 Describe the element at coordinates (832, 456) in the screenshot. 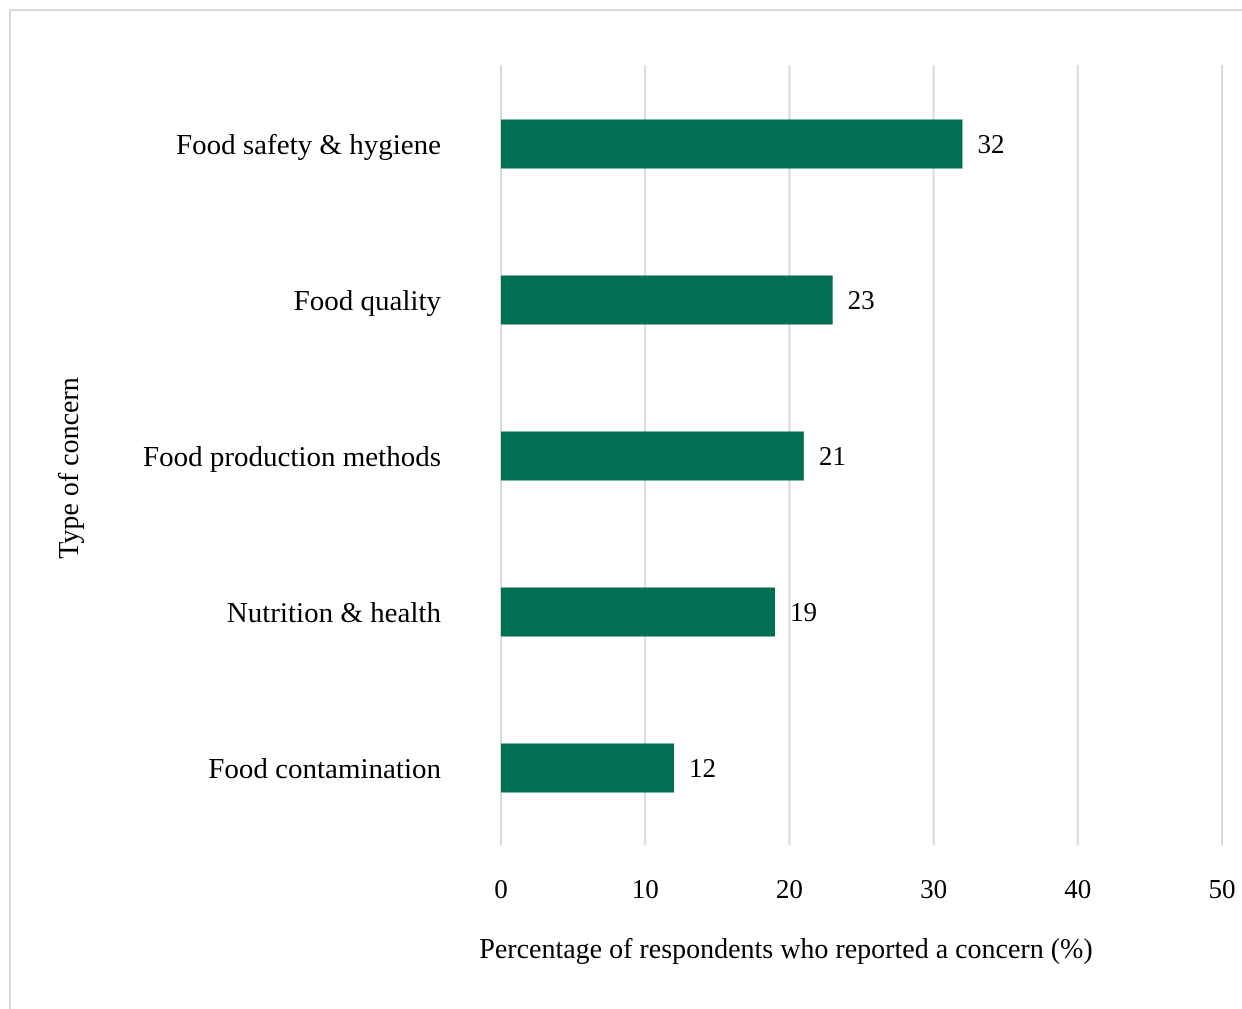

I see `data-label: 21` at that location.